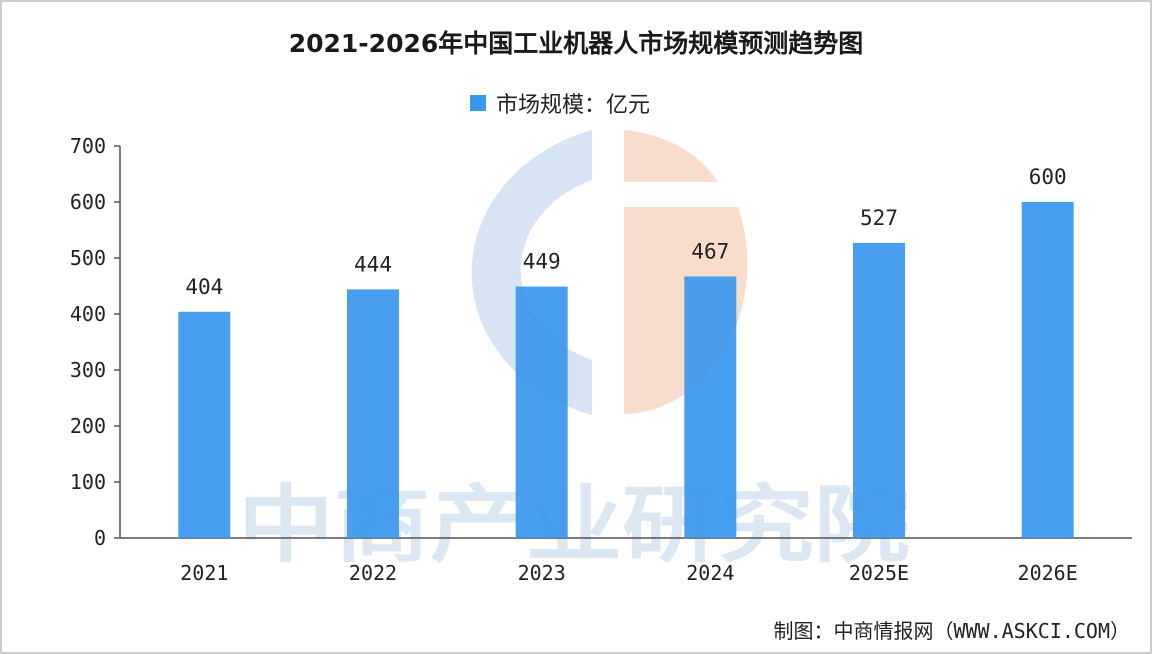 This screenshot has width=1152, height=654. I want to click on data-label-2023: 449, so click(542, 262).